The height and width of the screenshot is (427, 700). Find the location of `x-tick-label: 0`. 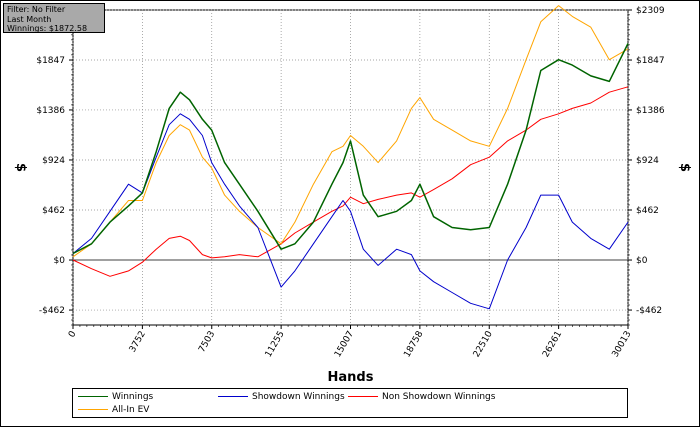

x-tick-label: 0 is located at coordinates (73, 334).